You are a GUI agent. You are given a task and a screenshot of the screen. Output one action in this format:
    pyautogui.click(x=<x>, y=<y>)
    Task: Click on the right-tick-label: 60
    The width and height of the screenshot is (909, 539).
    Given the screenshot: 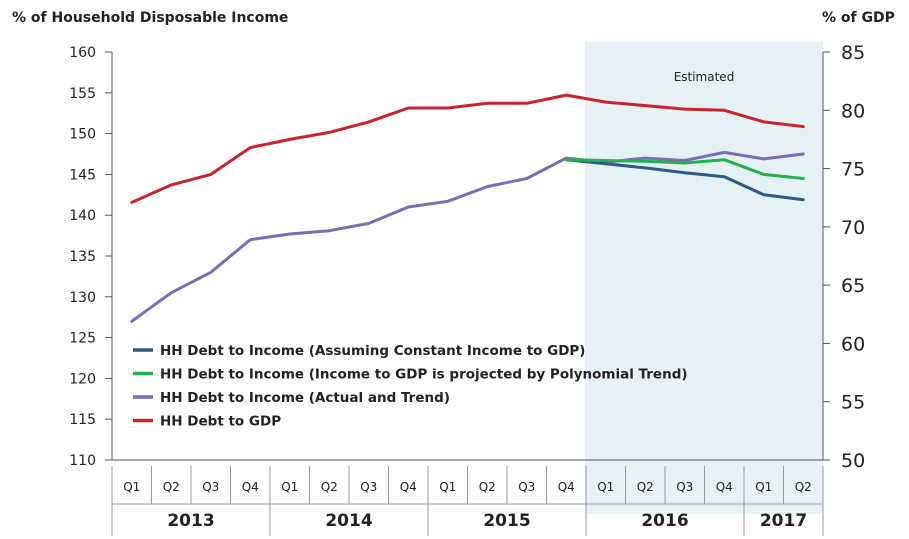 What is the action you would take?
    pyautogui.click(x=853, y=344)
    